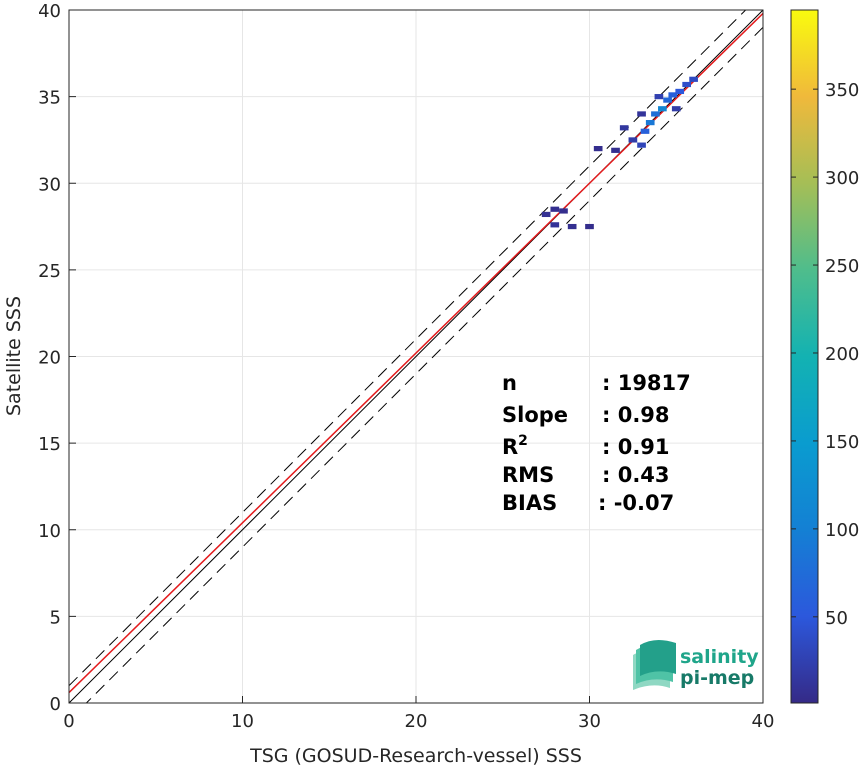  What do you see at coordinates (535, 415) in the screenshot?
I see `stat-label: Slope` at bounding box center [535, 415].